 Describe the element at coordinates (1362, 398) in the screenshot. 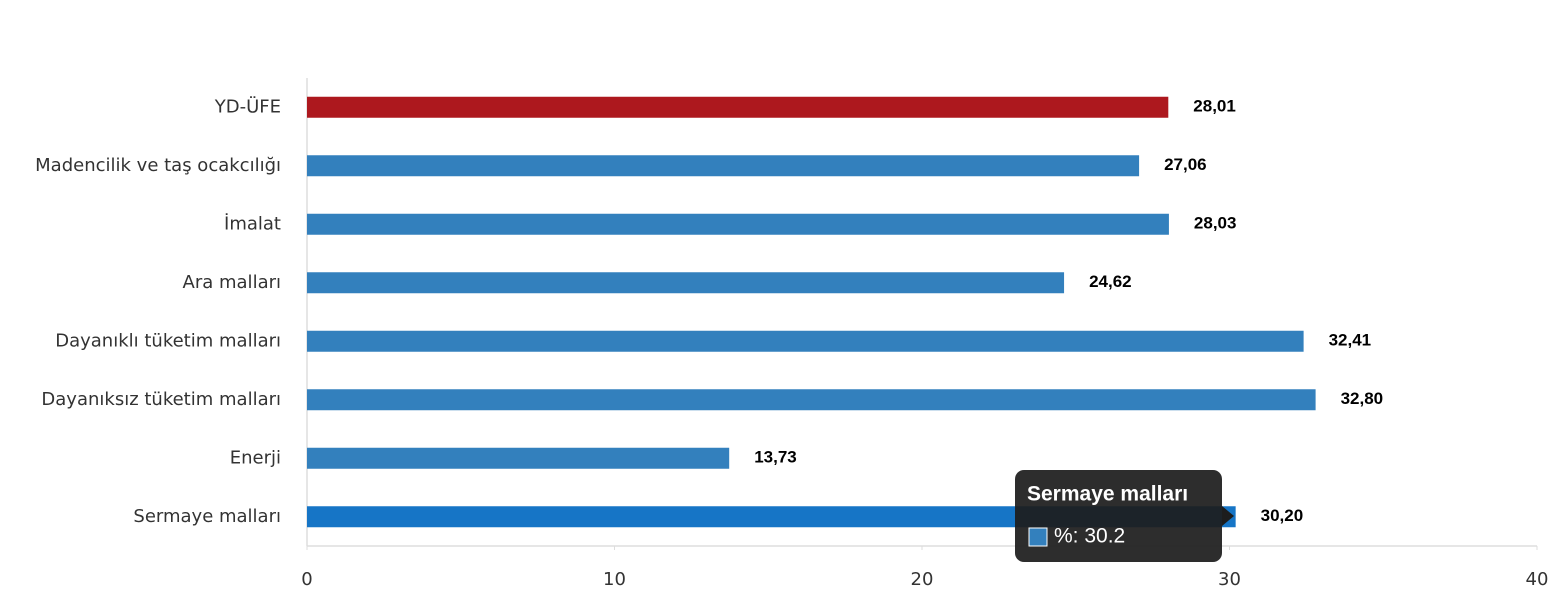

I see `value-label: 32,80` at that location.